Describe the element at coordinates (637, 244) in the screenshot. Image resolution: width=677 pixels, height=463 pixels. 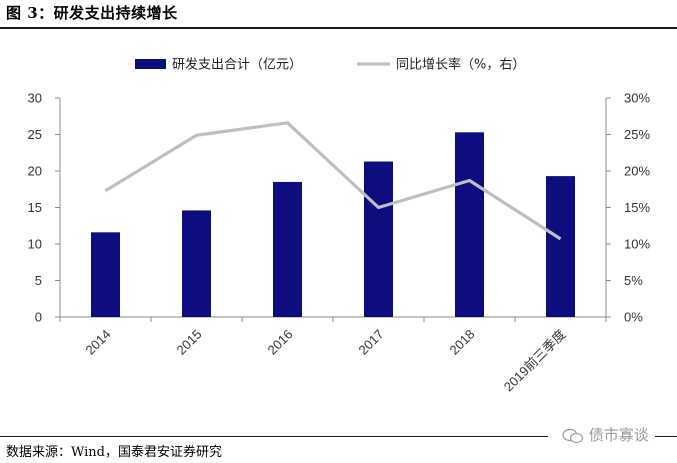
I see `y-right-tick-label: 10%` at that location.